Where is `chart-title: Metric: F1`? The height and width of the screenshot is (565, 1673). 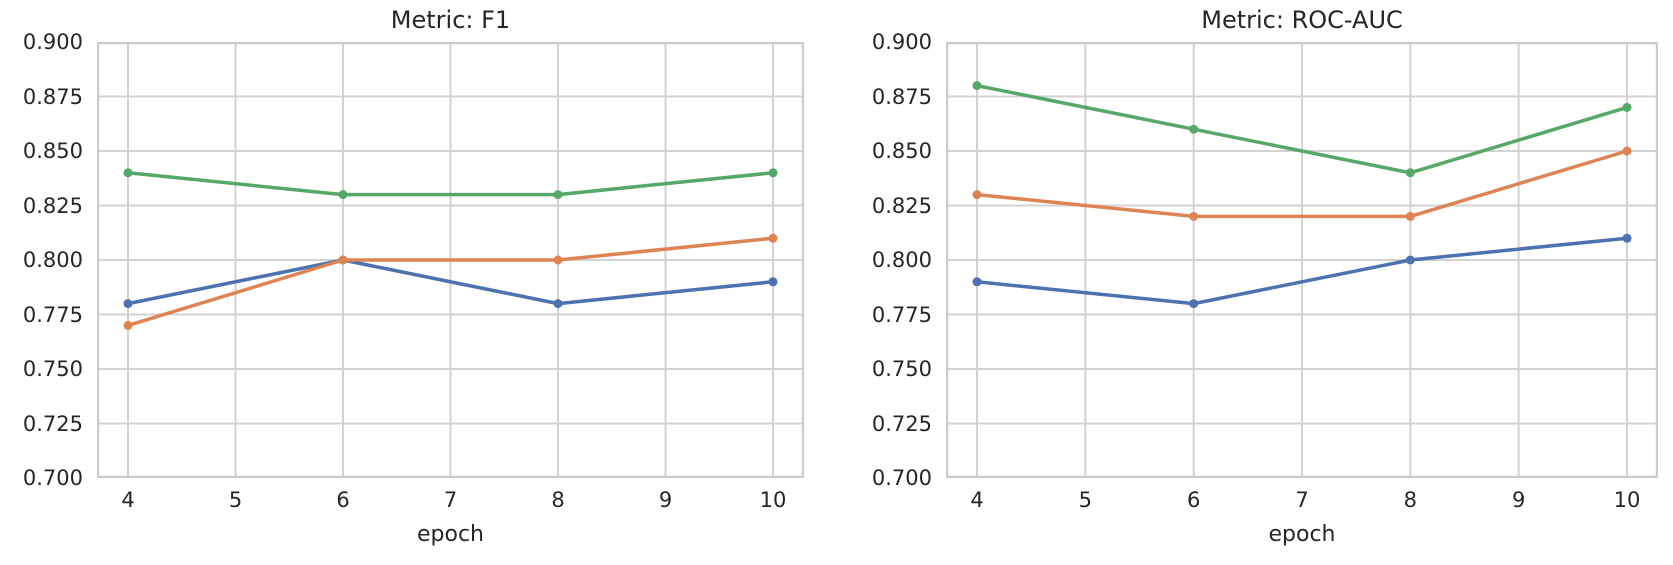
chart-title: Metric: F1 is located at coordinates (450, 20).